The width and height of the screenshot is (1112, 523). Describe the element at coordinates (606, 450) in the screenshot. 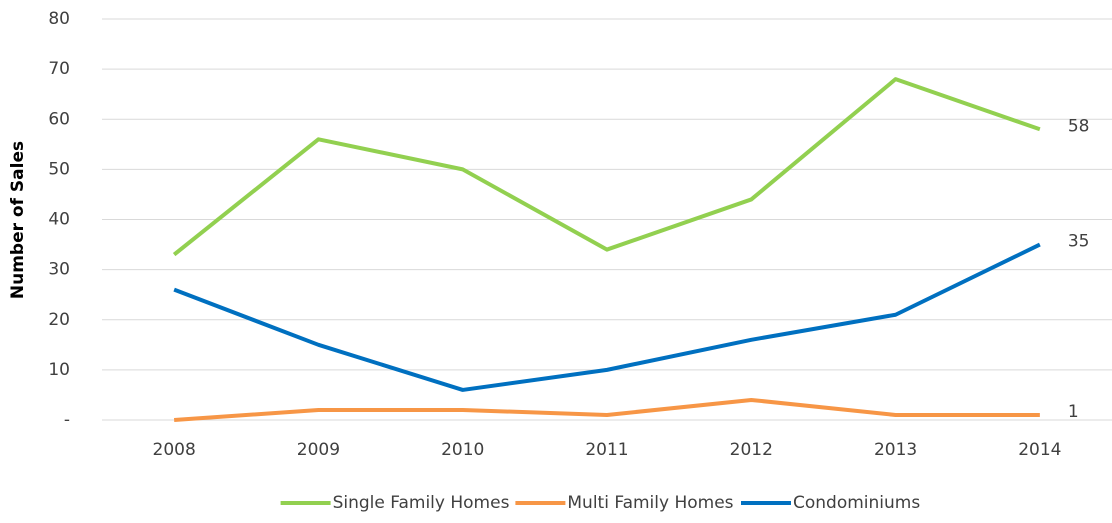

I see `x-tick-label: 2011` at that location.